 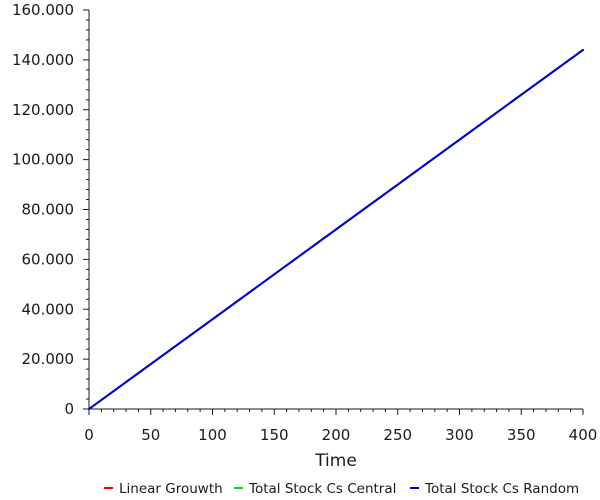 I want to click on x-axis-ticks: 0 50 100 150 200 250 300 350 400, so click(x=340, y=426).